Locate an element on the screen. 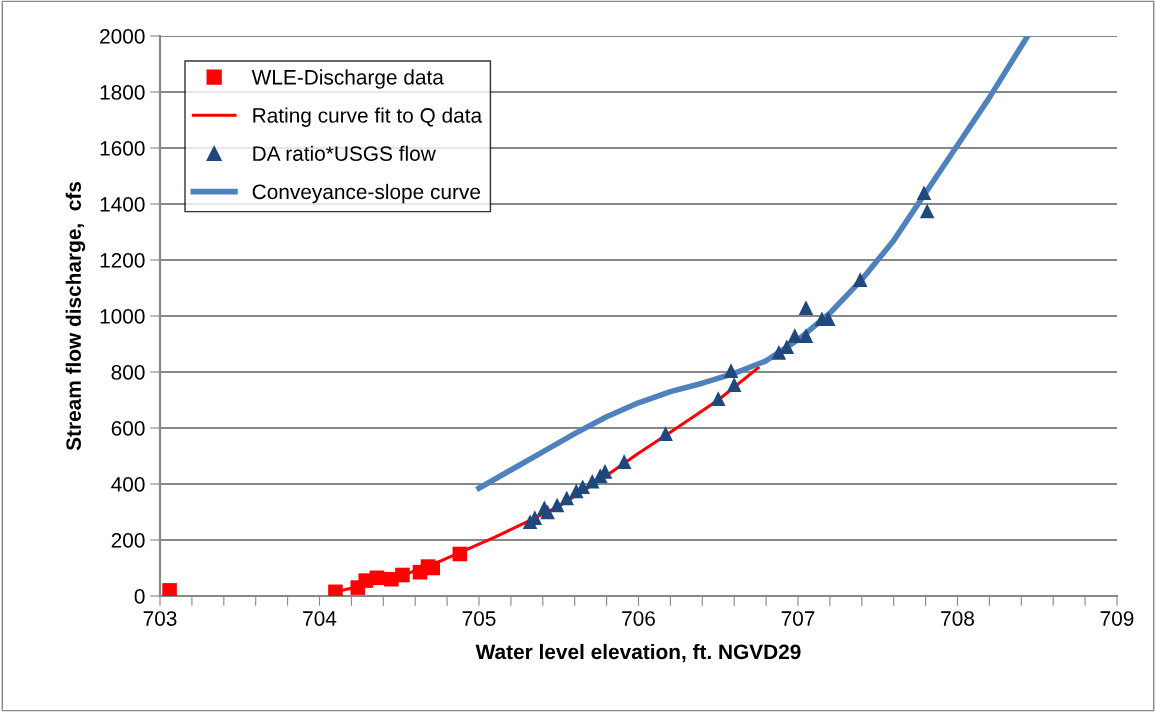 Image resolution: width=1156 pixels, height=712 pixels. x-tick-label: 706 is located at coordinates (638, 618).